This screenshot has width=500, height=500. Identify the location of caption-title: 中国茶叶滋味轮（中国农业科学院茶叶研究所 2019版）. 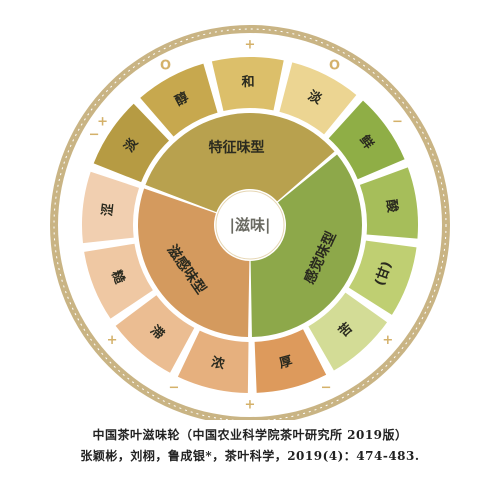
(250, 435).